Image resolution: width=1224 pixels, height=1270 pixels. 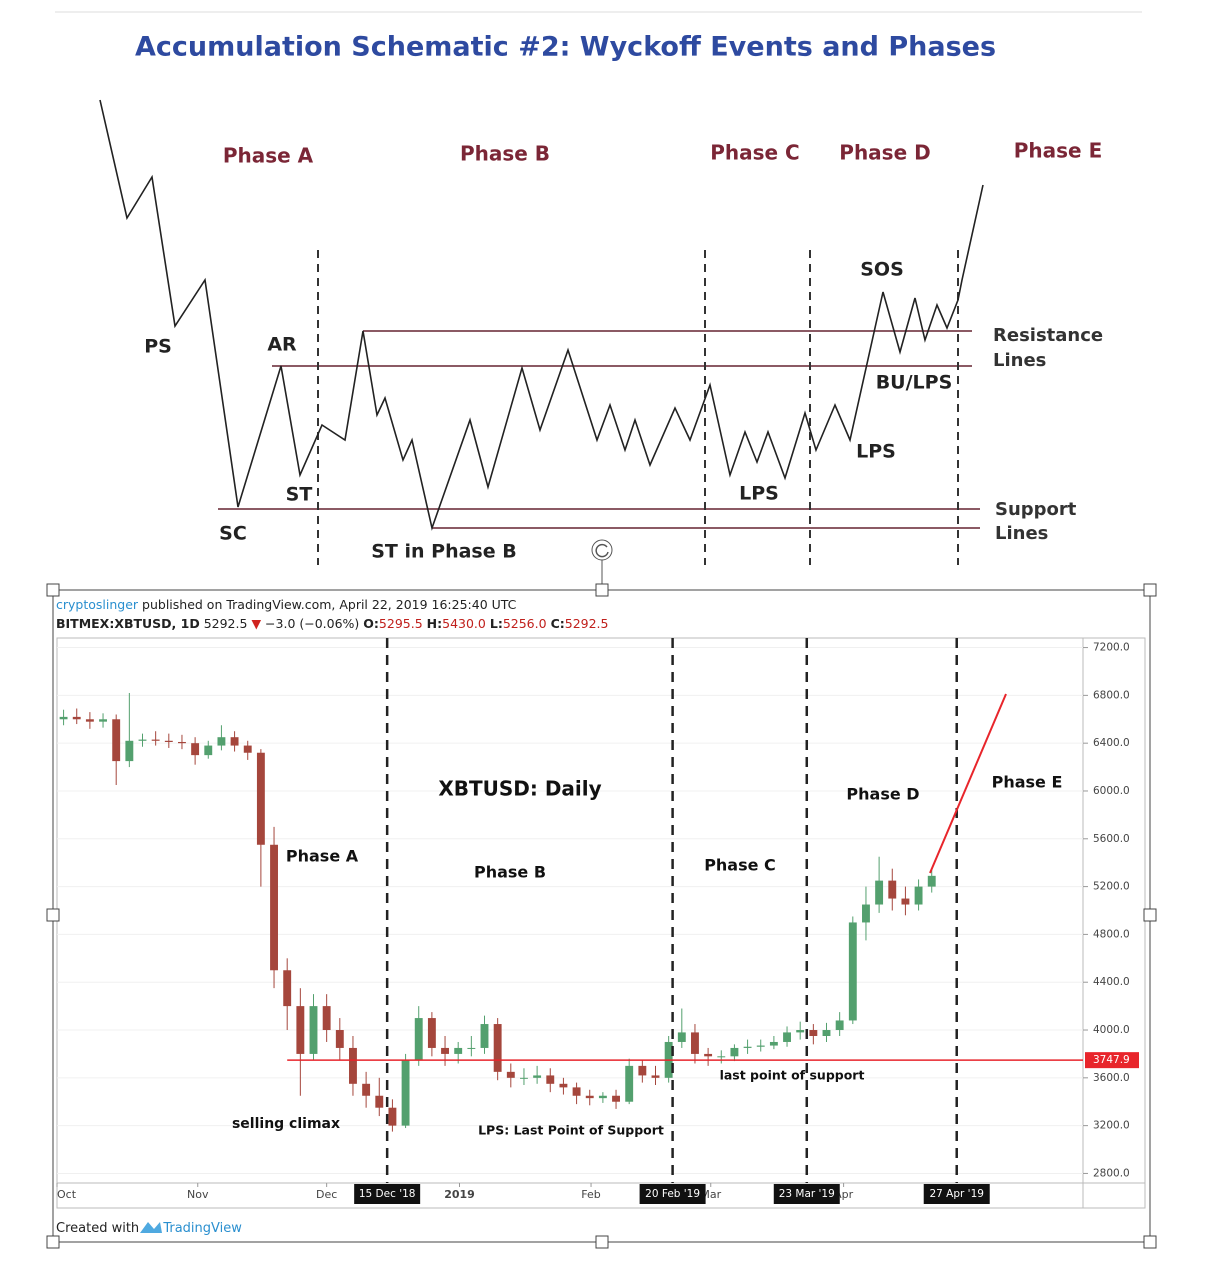 I want to click on phase-label: Phase A, so click(x=268, y=156).